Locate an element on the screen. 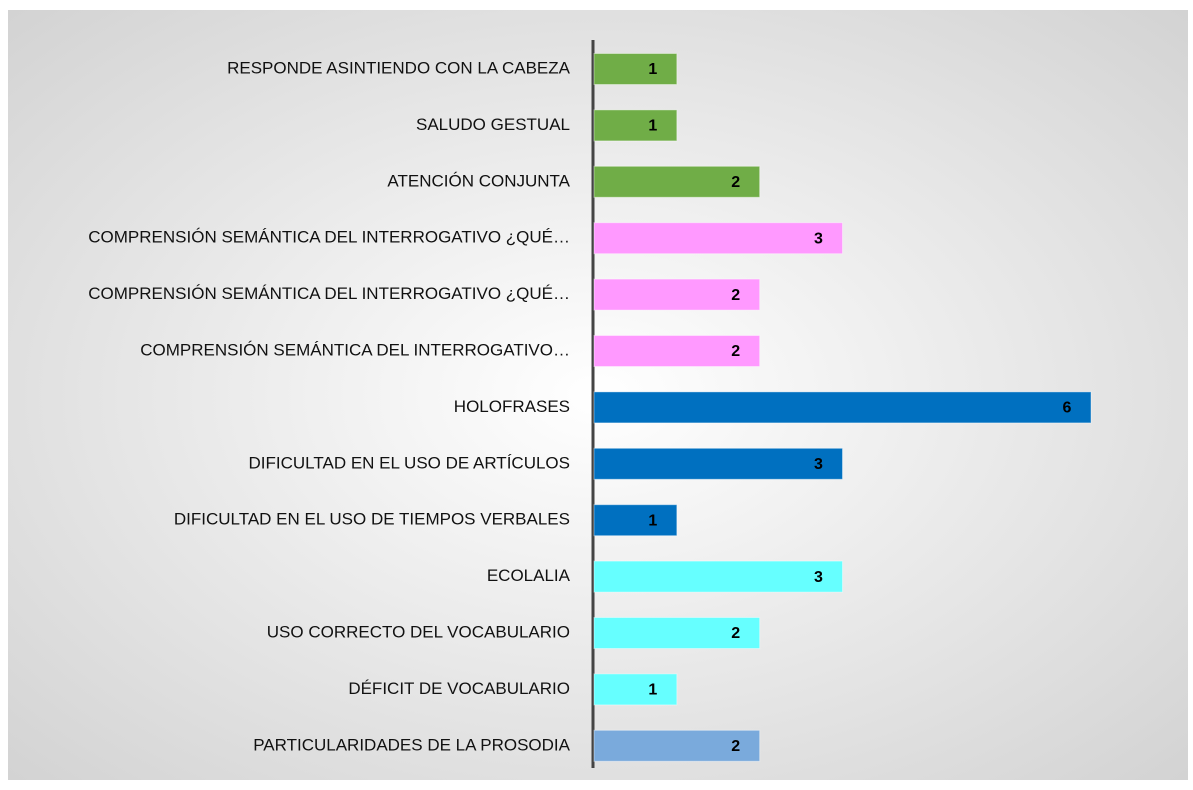  category-label: DIFICULTAD EN EL USO DE TIEMPOS VERBALES is located at coordinates (372, 519).